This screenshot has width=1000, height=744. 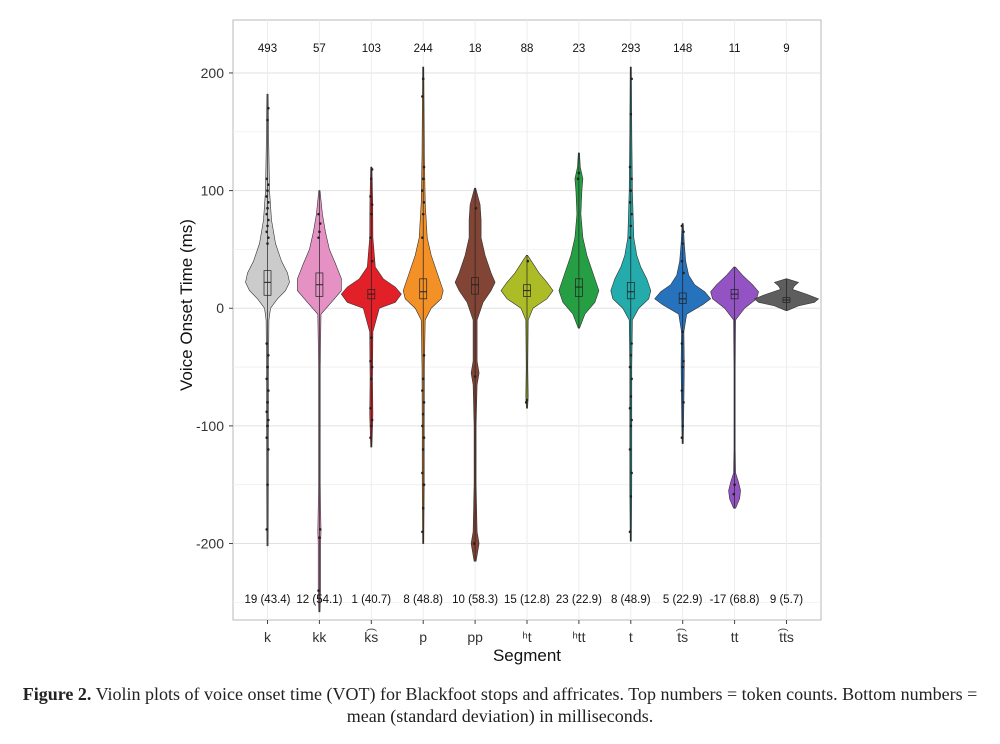 What do you see at coordinates (527, 49) in the screenshot?
I see `count-label: 88` at bounding box center [527, 49].